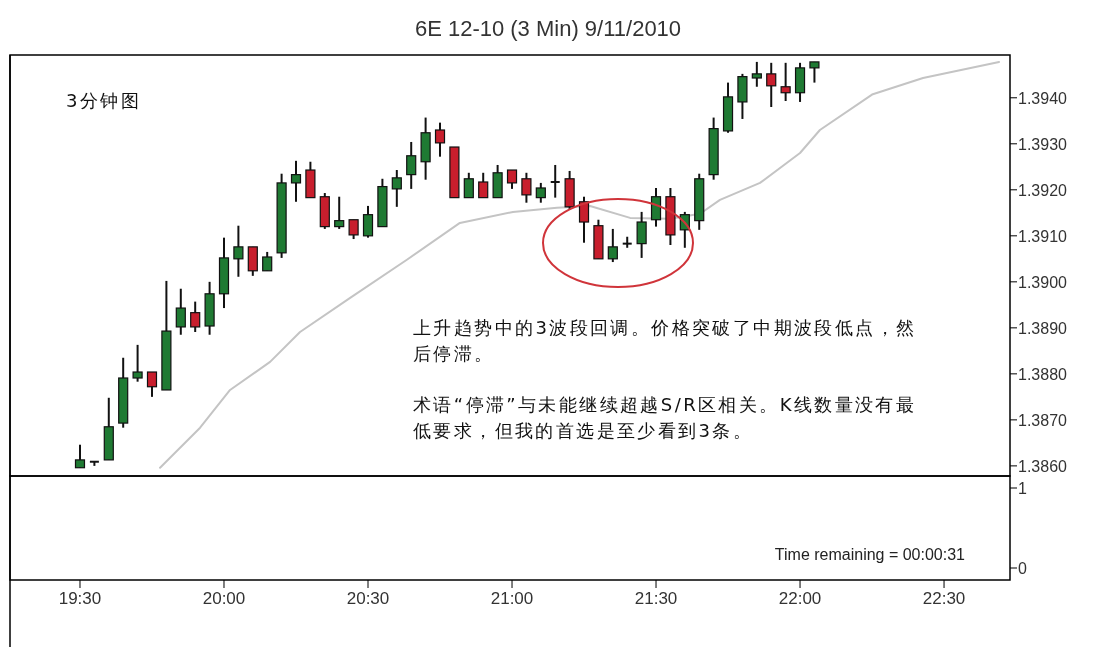 The width and height of the screenshot is (1097, 647). Describe the element at coordinates (665, 341) in the screenshot. I see `annotation: 上升趋势中的3波段回调。价格突破了中期波段低点，然后停滞。` at that location.